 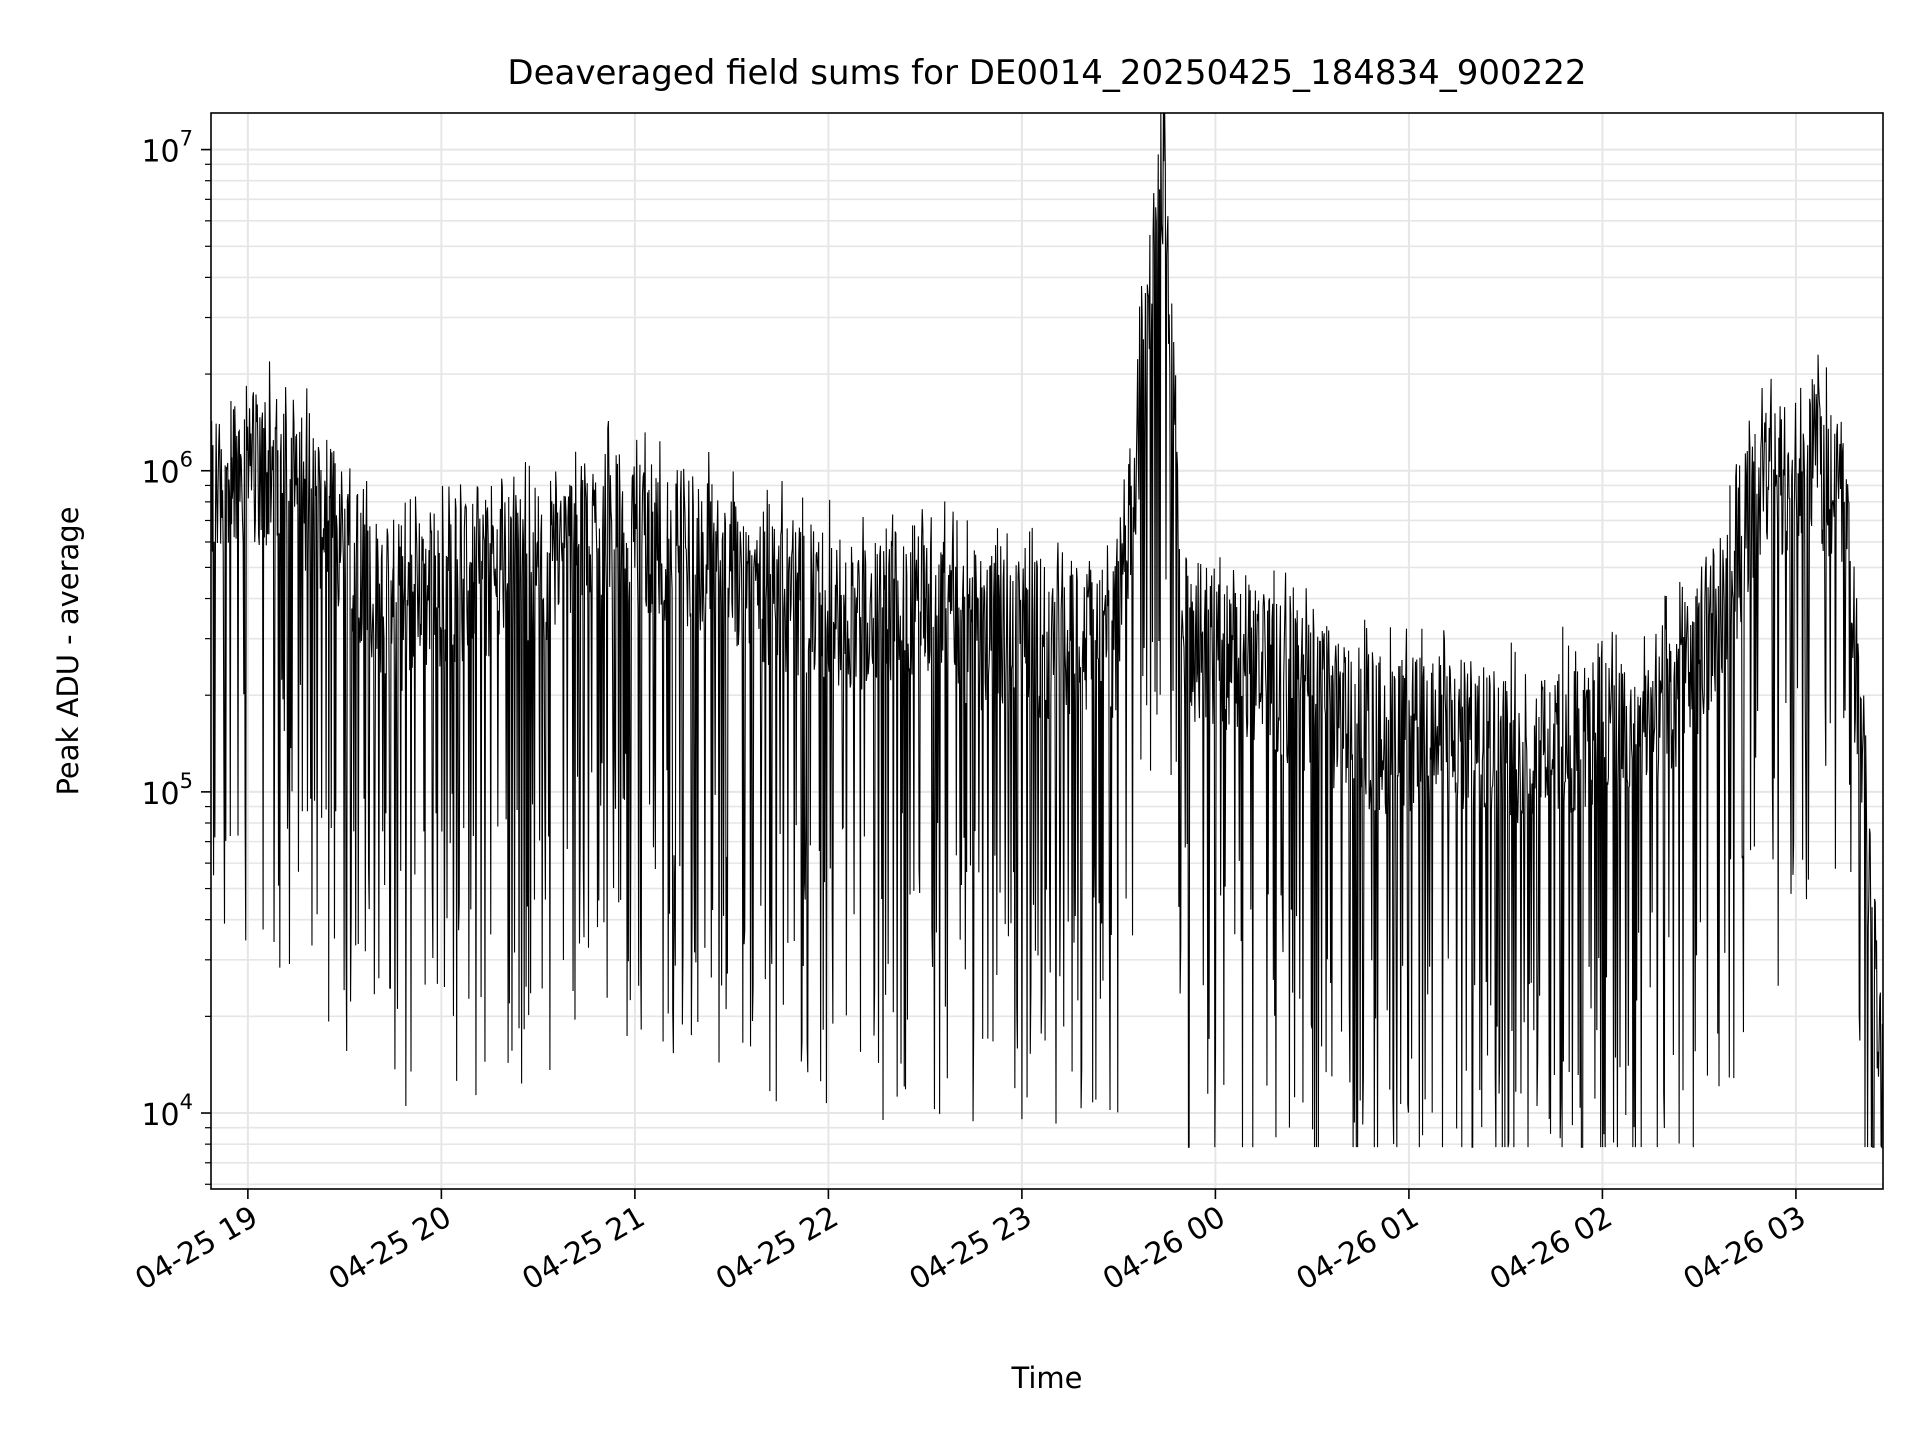 I want to click on y-tick-label-exponent: 4, so click(x=186, y=1102).